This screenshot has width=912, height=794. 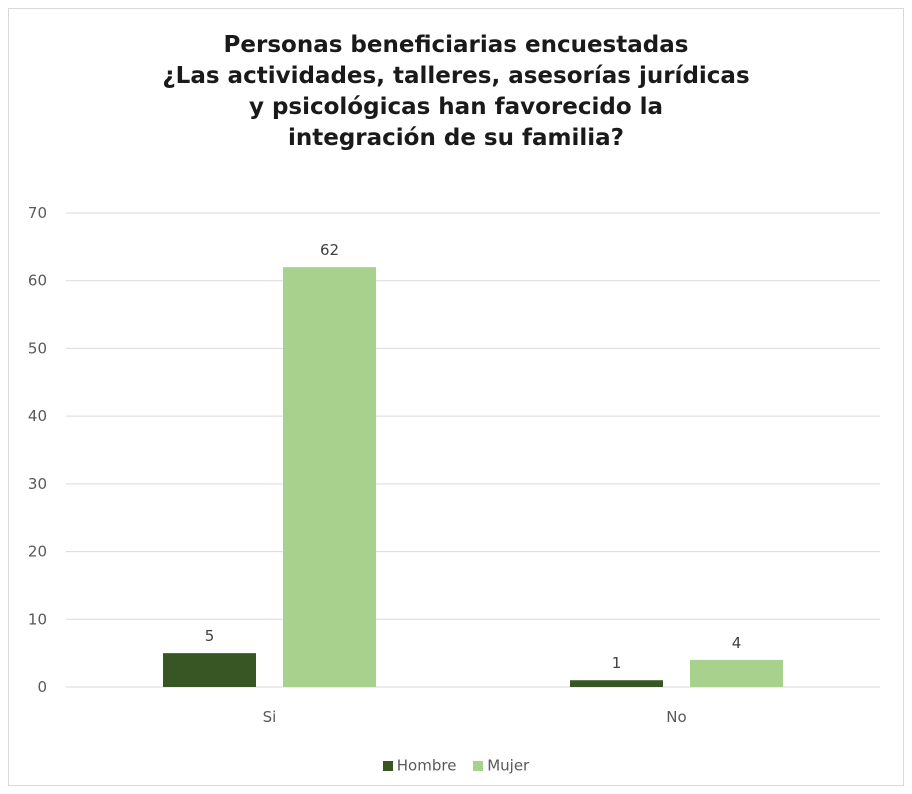 I want to click on legend-item-hombre: Hombre, so click(x=419, y=765).